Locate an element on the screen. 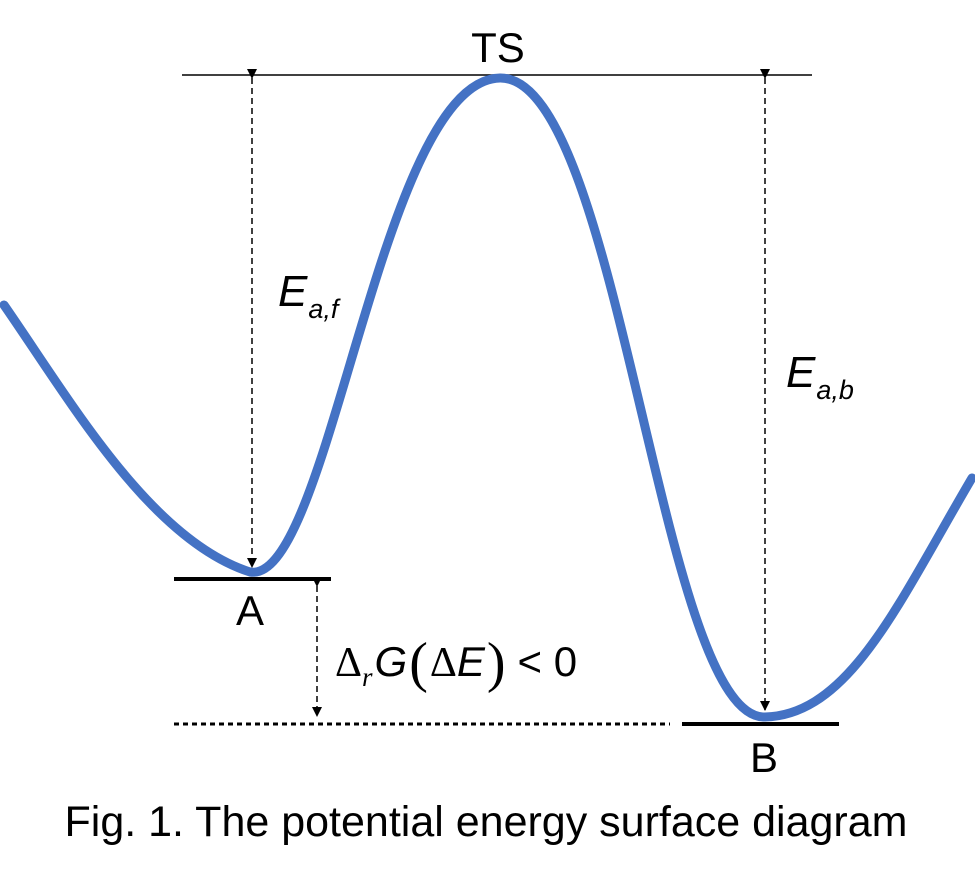 This screenshot has height=873, width=975. backward-activation-label: Ea,b is located at coordinates (820, 376).